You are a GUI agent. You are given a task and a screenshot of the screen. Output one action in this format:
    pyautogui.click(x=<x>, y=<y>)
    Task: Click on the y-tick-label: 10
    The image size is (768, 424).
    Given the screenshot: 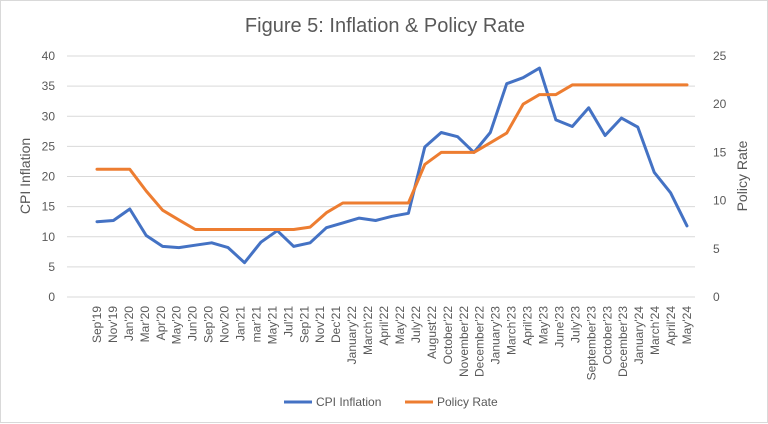 What is the action you would take?
    pyautogui.click(x=49, y=237)
    